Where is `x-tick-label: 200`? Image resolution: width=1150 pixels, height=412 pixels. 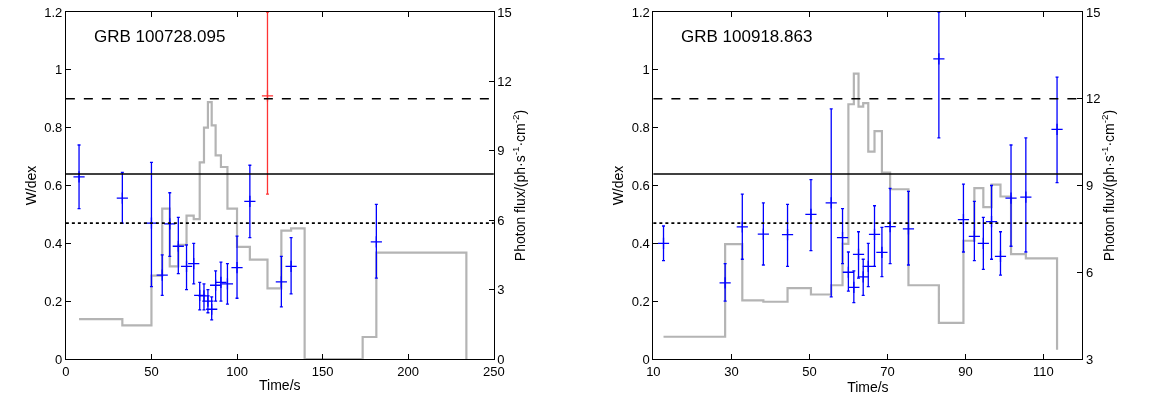 x-tick-label: 200 is located at coordinates (408, 371).